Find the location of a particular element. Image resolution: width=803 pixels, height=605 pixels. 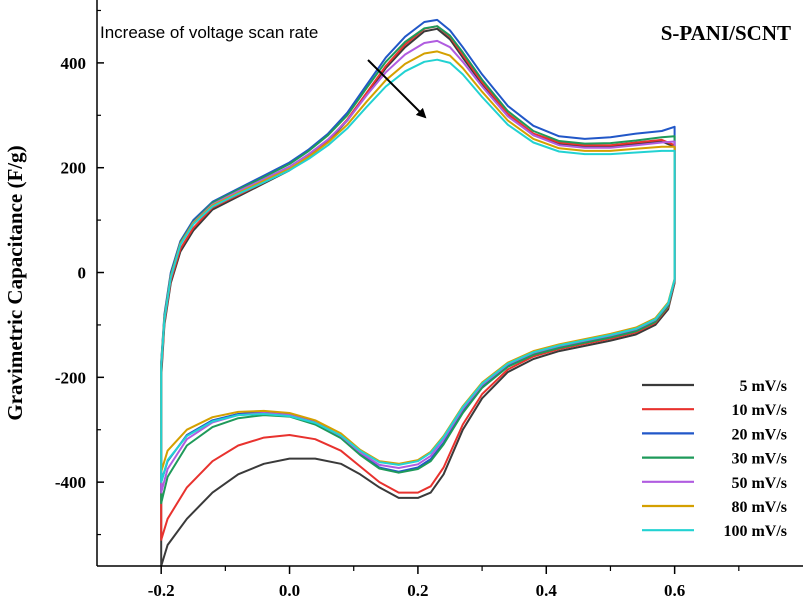

y-tick-label: -200 is located at coordinates (70, 377).